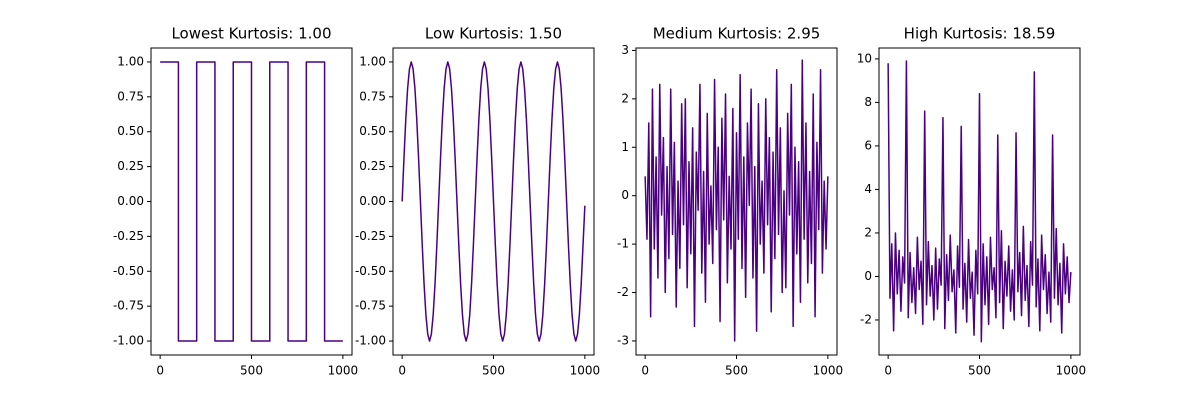 This screenshot has height=400, width=1200. What do you see at coordinates (623, 244) in the screenshot?
I see `y-tick-label: -1` at bounding box center [623, 244].